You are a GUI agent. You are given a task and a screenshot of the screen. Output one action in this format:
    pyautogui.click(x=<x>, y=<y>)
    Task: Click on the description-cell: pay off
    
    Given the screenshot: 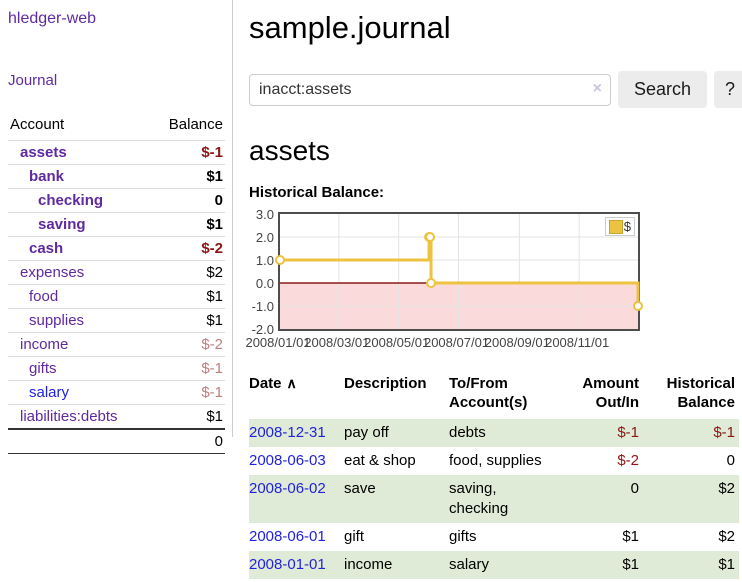 What is the action you would take?
    pyautogui.click(x=366, y=432)
    